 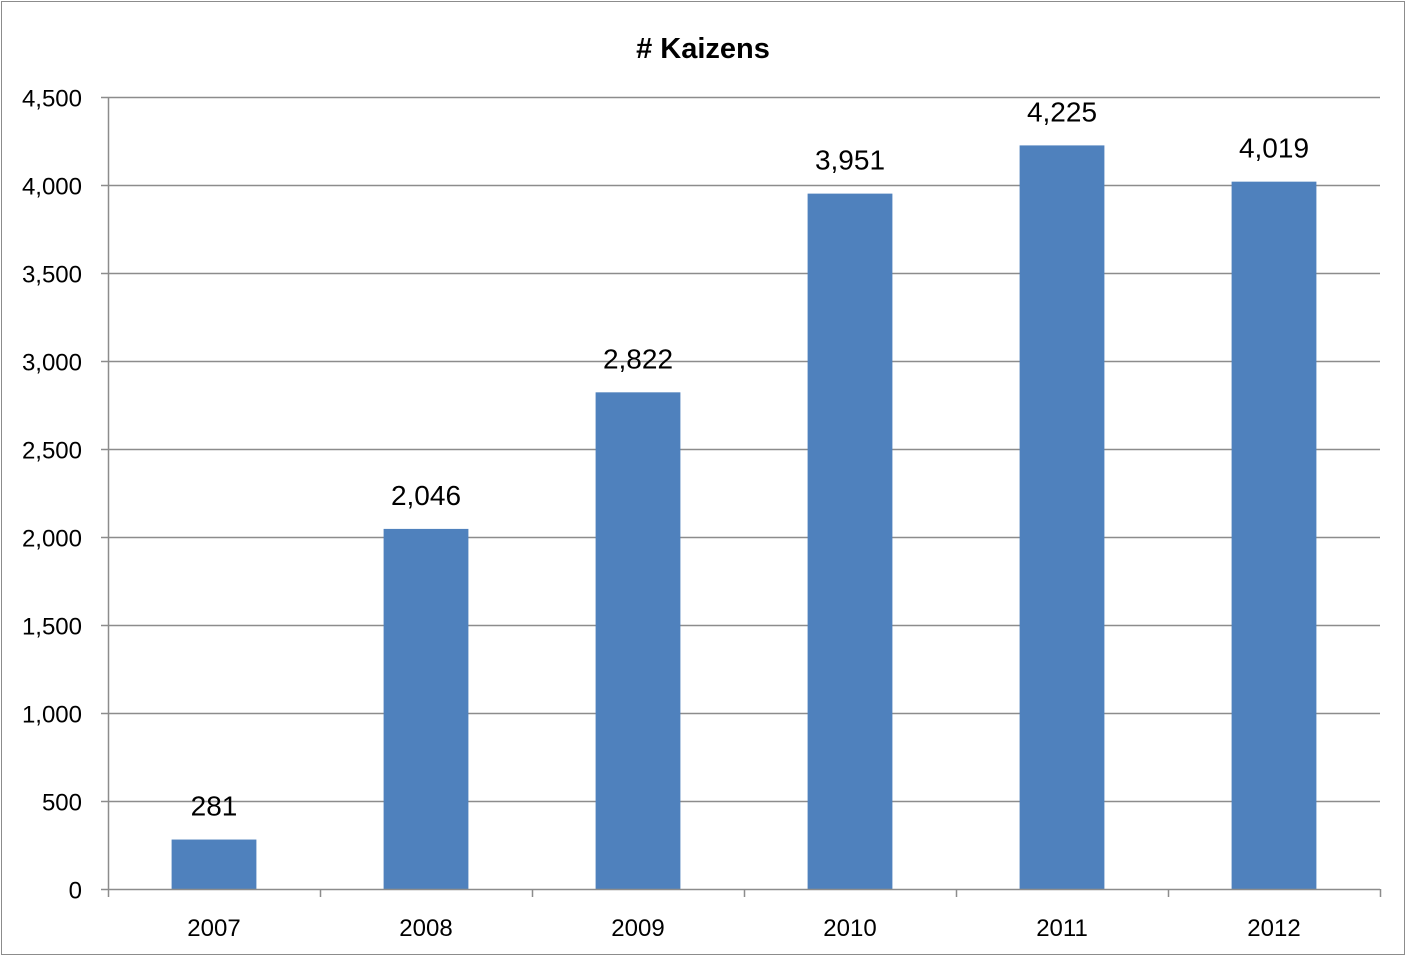 I want to click on y-tick-label: 3,500, so click(x=52, y=275).